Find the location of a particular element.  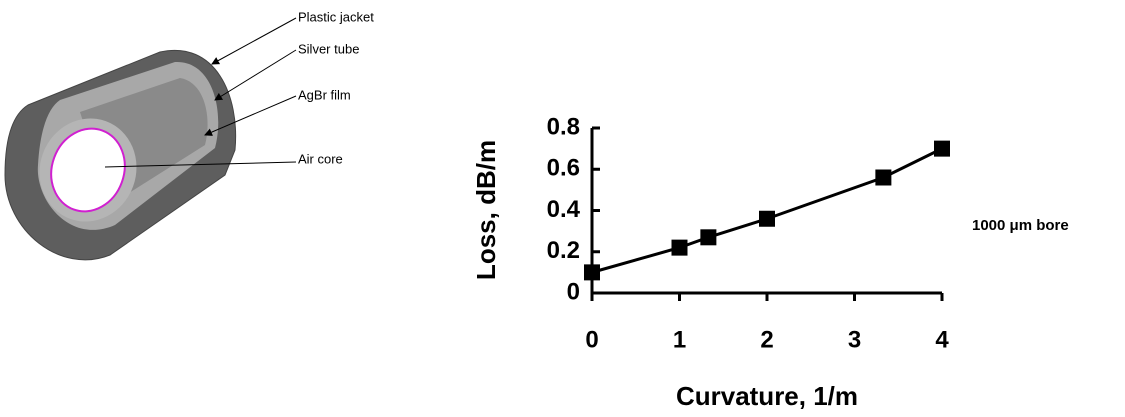

y-tick-label: 0.8 is located at coordinates (563, 126).